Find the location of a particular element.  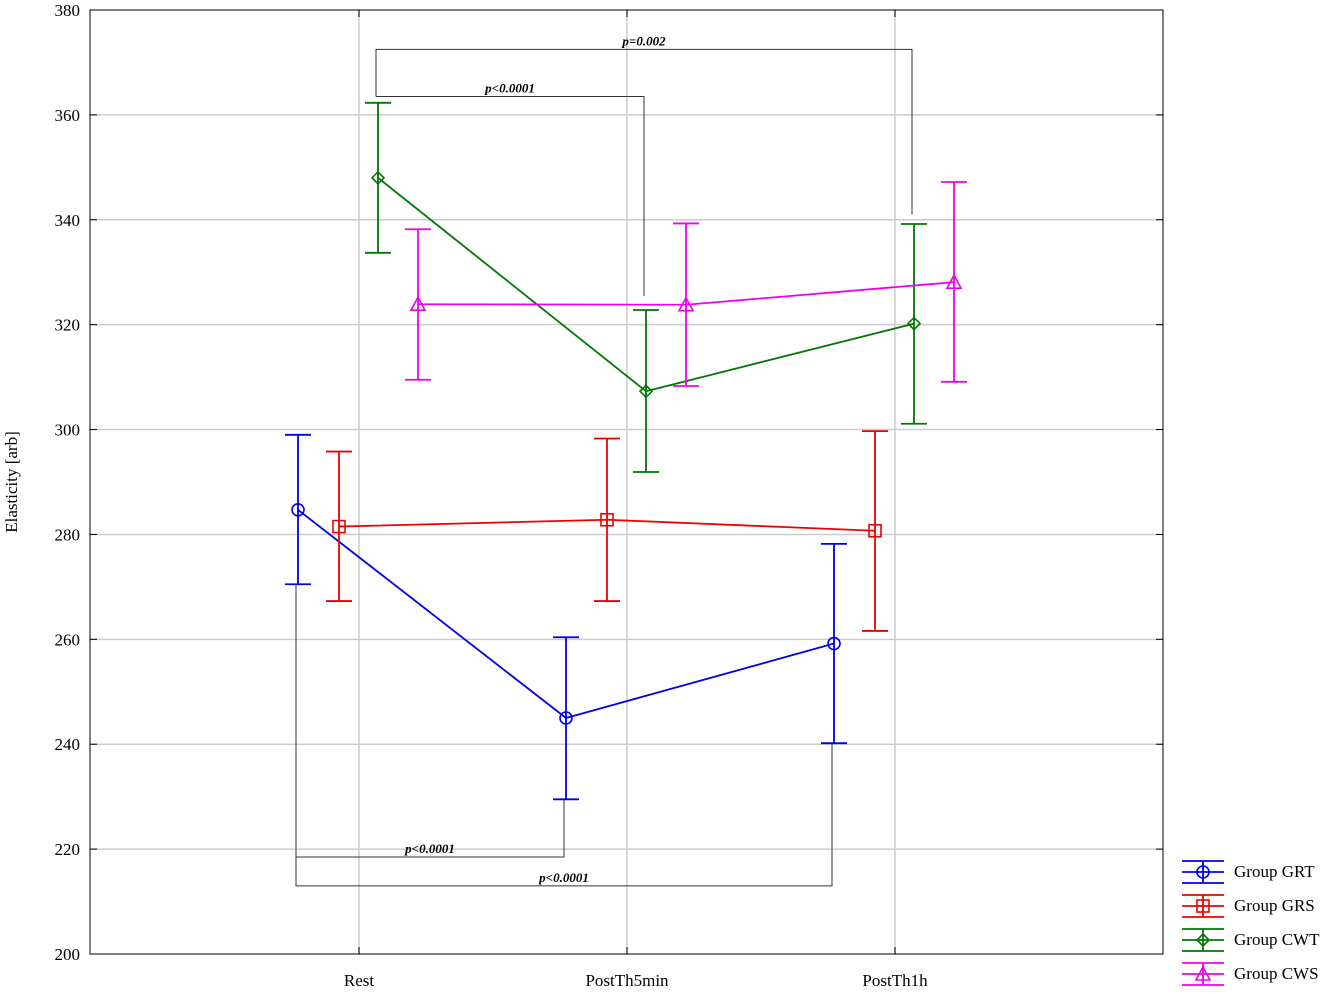

legend-label: Group GRS is located at coordinates (1274, 905).